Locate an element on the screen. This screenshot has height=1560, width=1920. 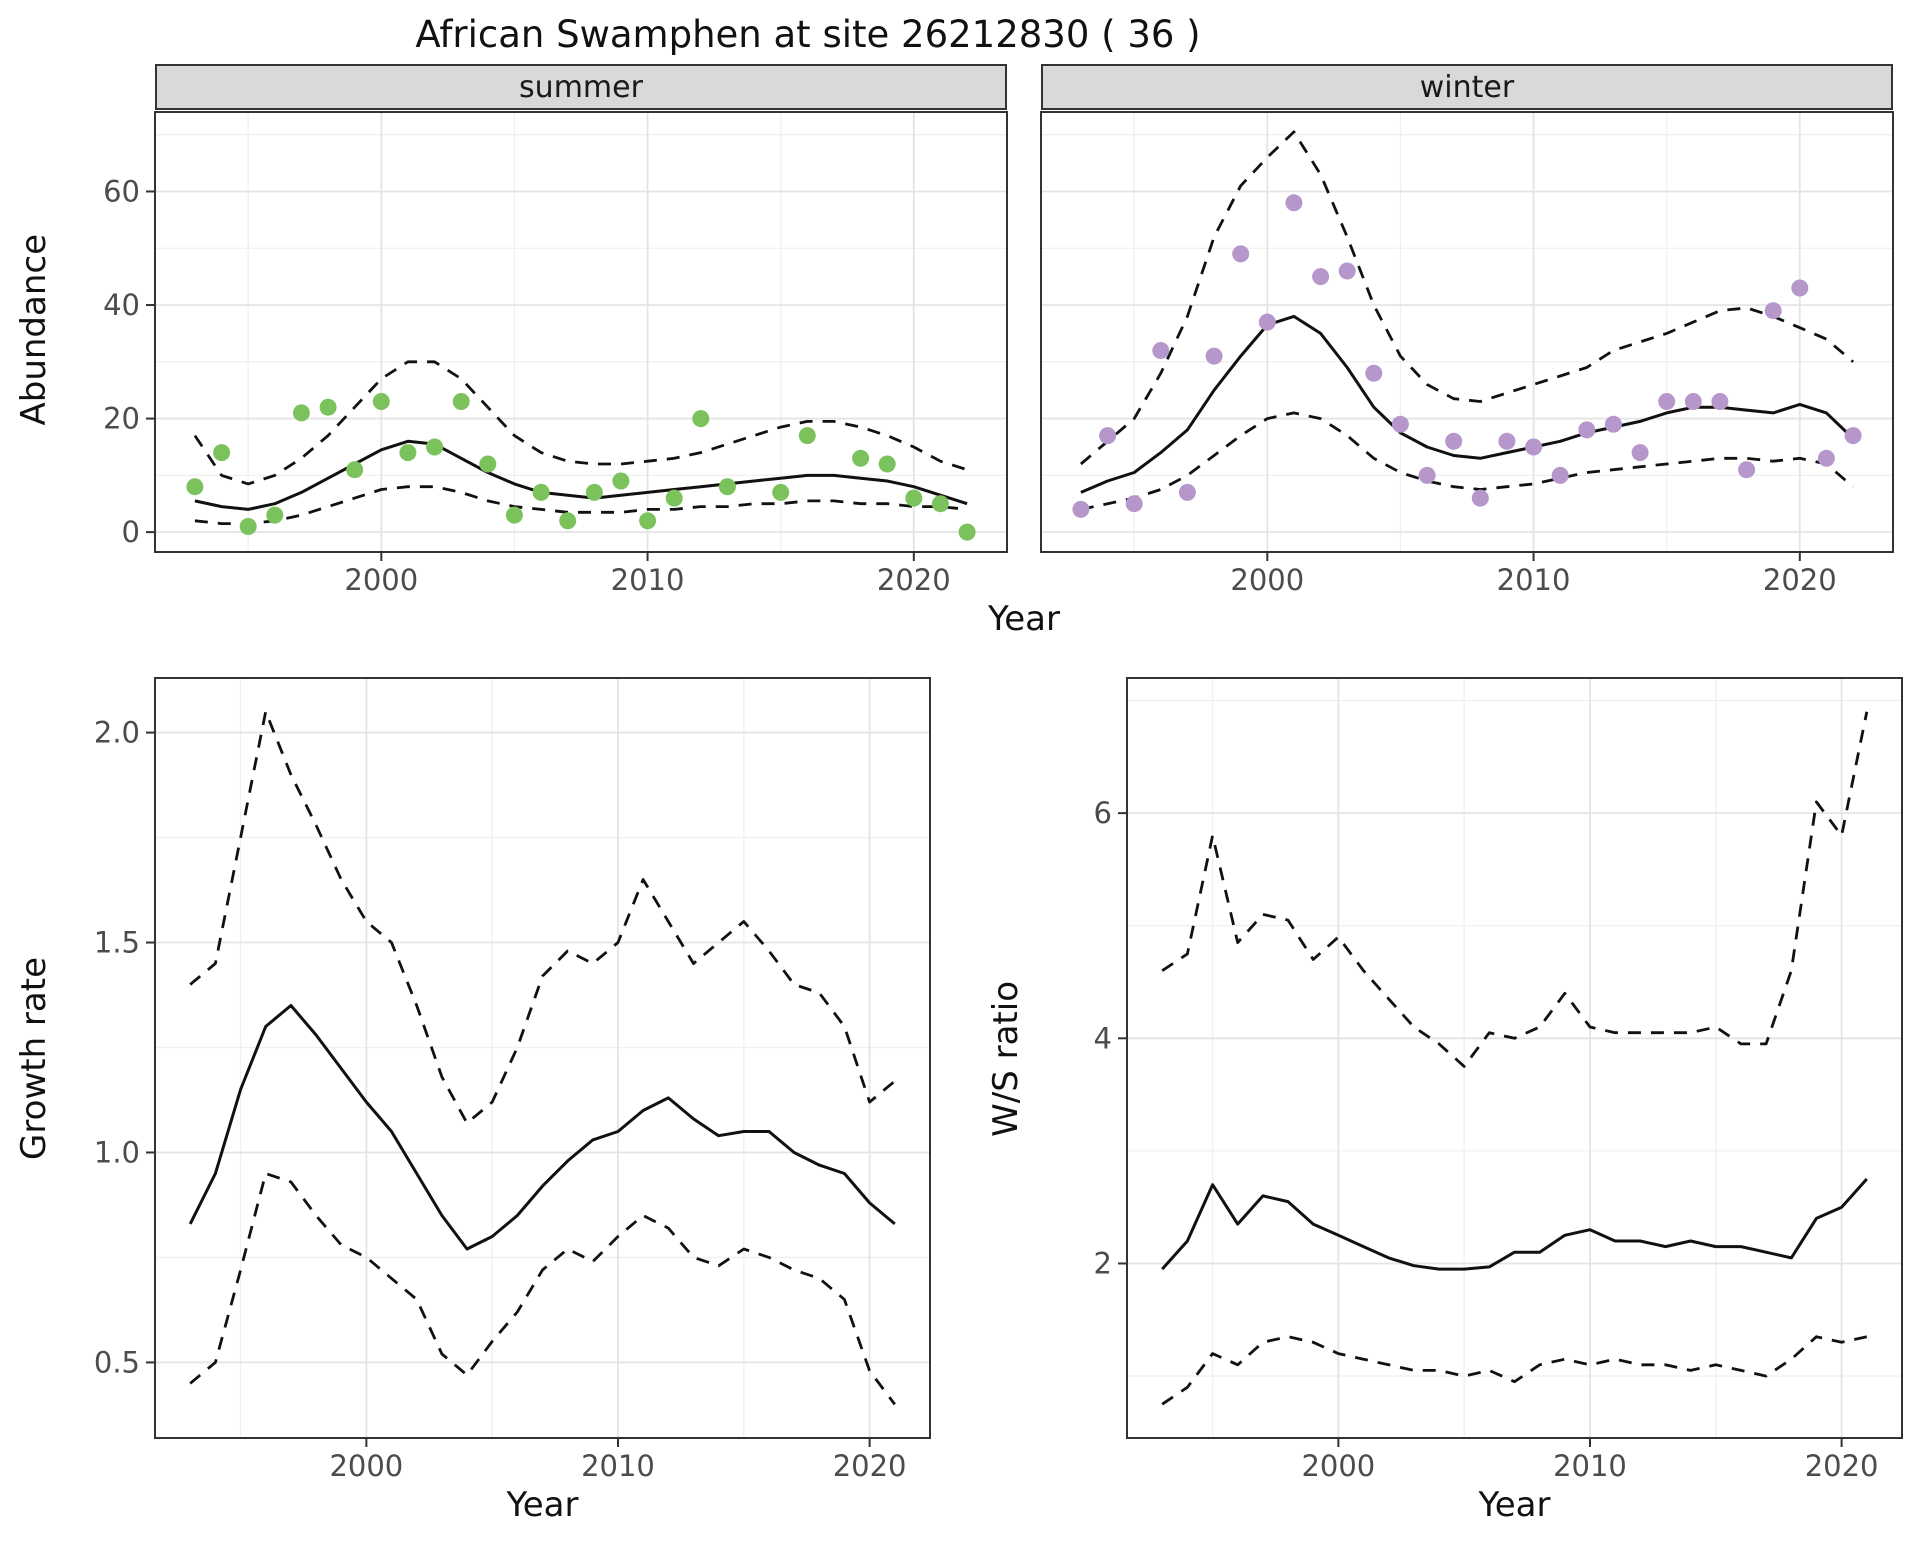
svg-text: 2 is located at coordinates (1103, 1263).